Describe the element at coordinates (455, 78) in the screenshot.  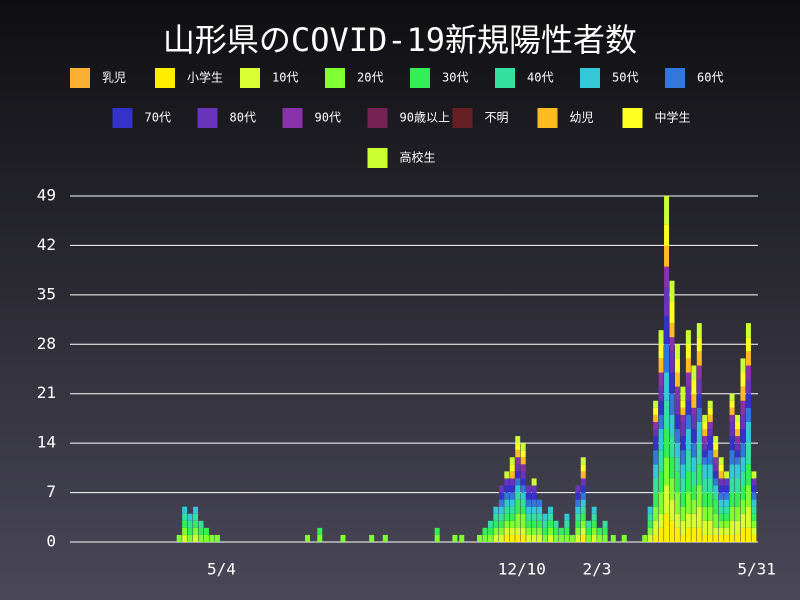
I see `legend-label: 30代` at that location.